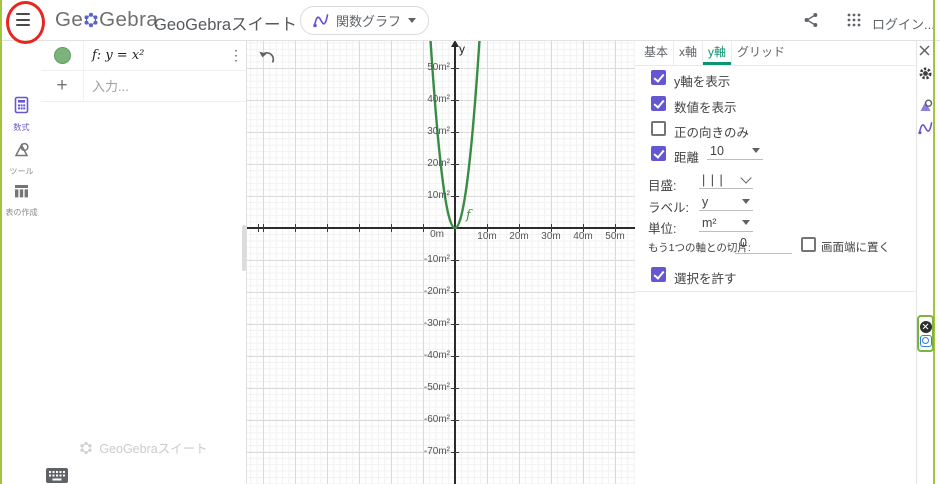 The width and height of the screenshot is (940, 484). What do you see at coordinates (455, 262) in the screenshot?
I see `y-axis-tickmarks` at bounding box center [455, 262].